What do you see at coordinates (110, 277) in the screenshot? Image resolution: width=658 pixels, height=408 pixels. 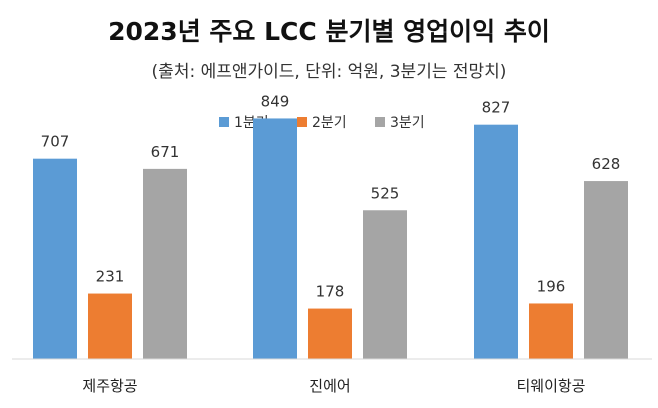 I see `data-label-2-1: 231` at bounding box center [110, 277].